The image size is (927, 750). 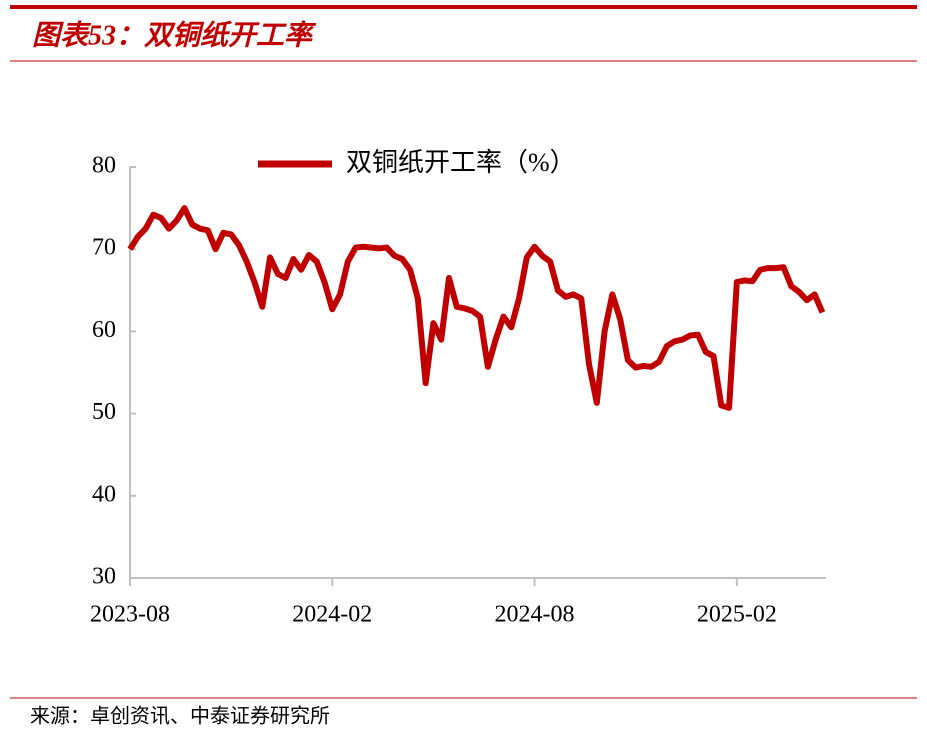 I want to click on x-tick-label: 2024-02, so click(x=332, y=615).